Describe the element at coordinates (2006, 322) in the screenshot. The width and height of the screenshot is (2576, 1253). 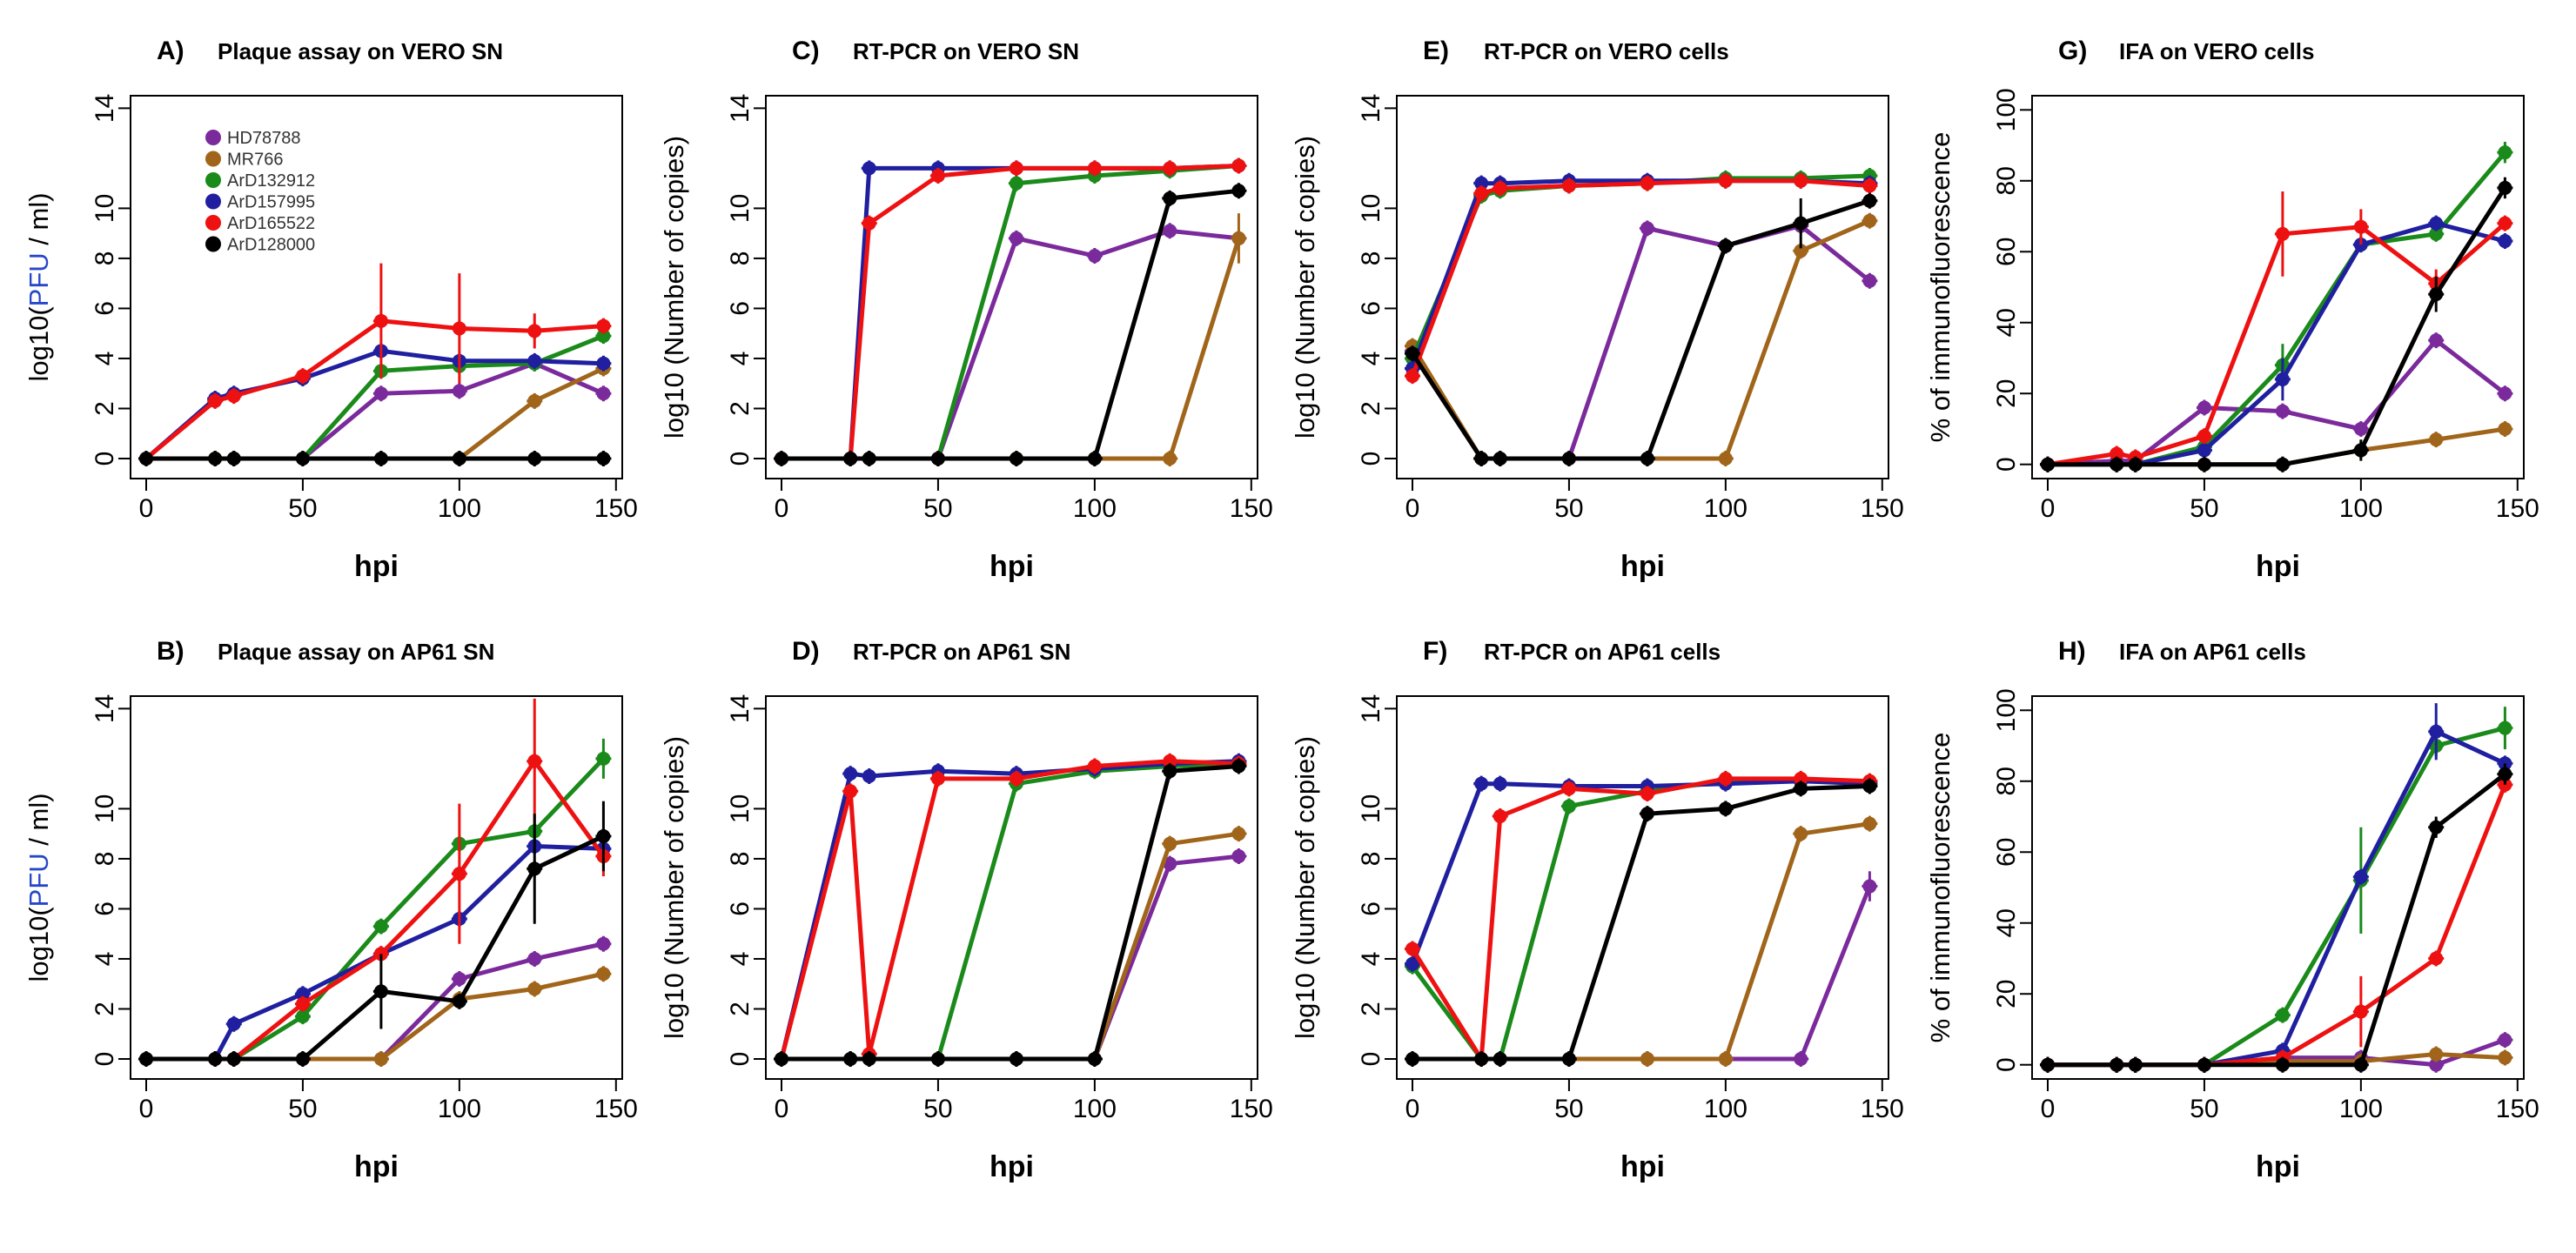
I see `y-tick-label: 40` at that location.